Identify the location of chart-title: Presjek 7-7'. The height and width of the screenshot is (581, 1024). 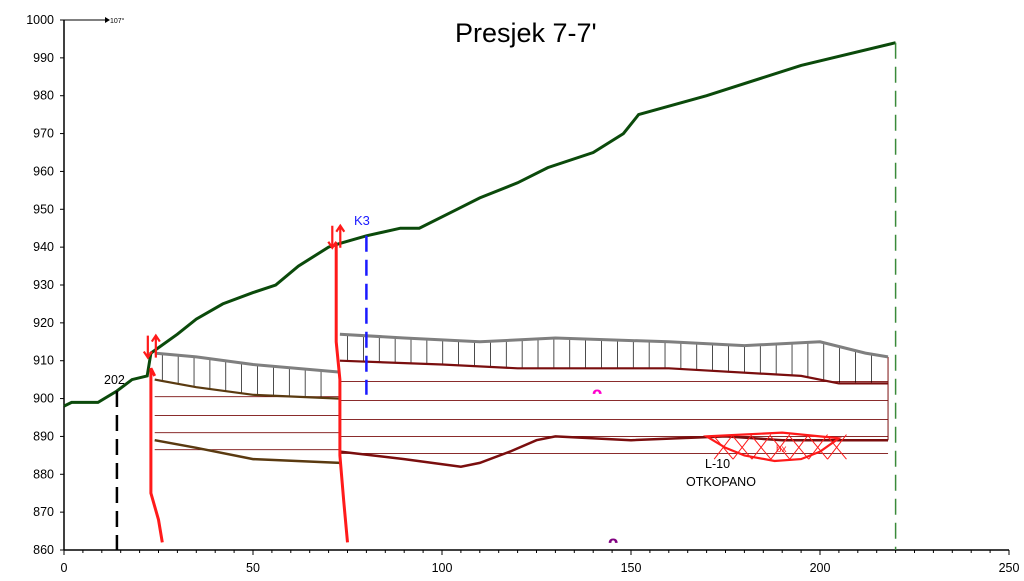
(526, 33).